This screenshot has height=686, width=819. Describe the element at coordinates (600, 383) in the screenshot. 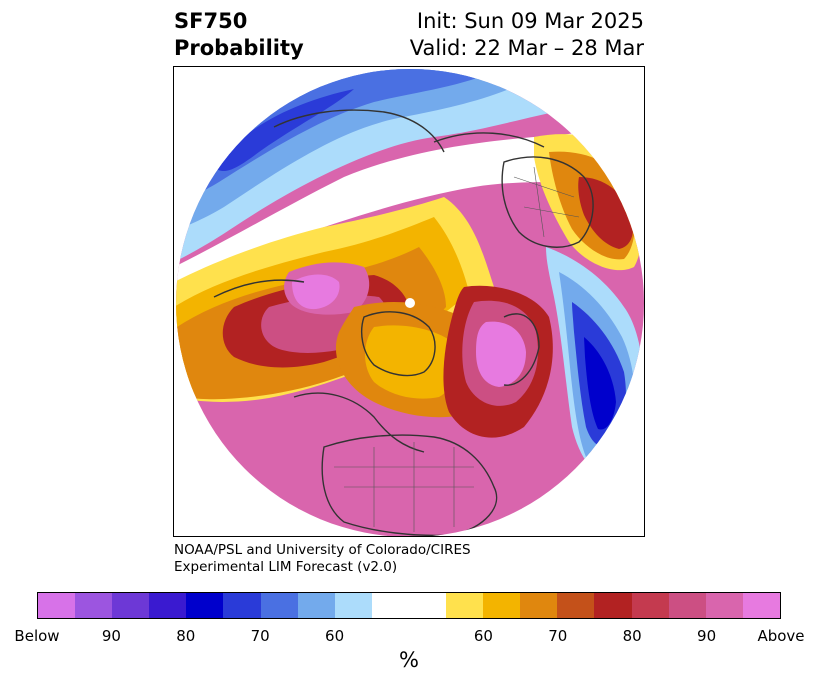

I see `east-blue-core` at that location.